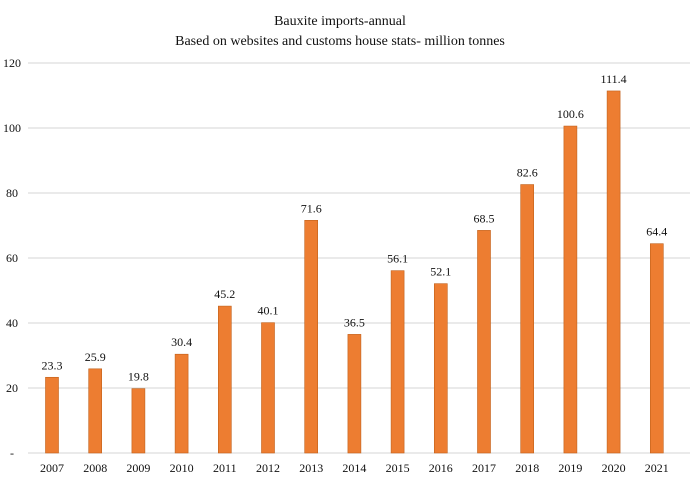  Describe the element at coordinates (311, 208) in the screenshot. I see `data-label-2013: 71.6` at that location.